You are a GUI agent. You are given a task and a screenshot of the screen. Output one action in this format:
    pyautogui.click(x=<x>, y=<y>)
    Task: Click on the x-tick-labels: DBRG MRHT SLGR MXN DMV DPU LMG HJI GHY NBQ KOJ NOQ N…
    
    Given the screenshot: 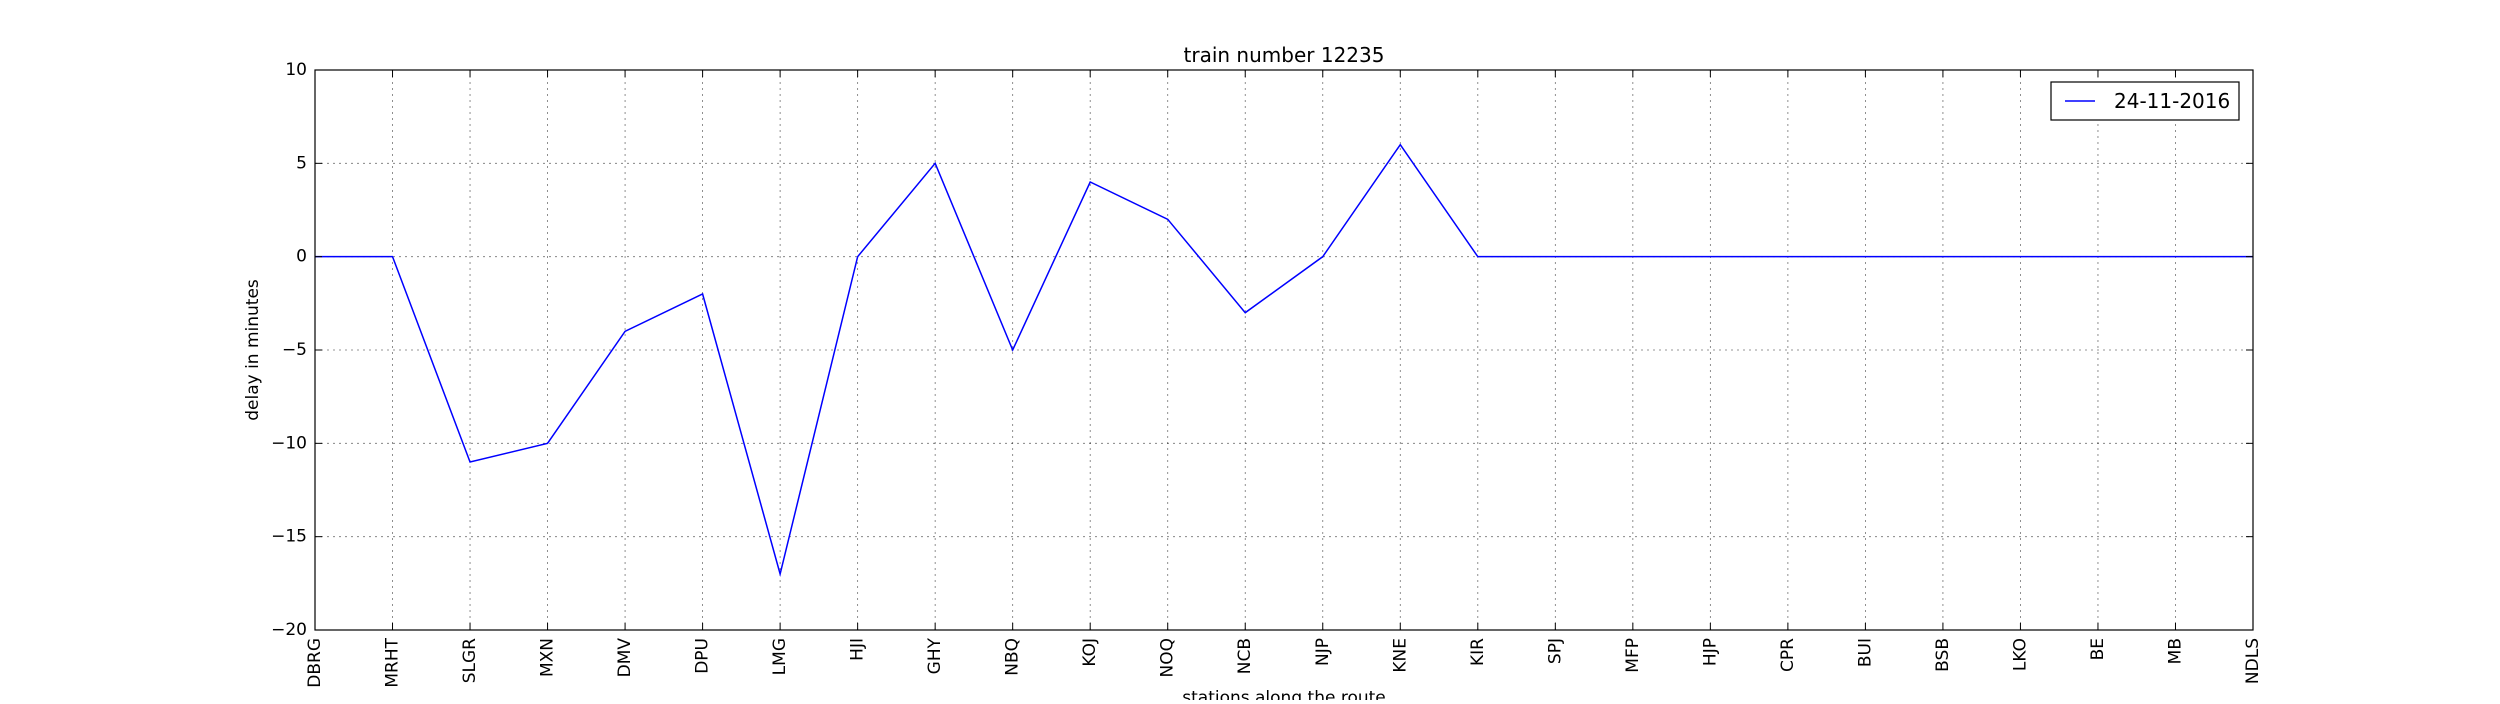 What is the action you would take?
    pyautogui.click(x=1284, y=662)
    